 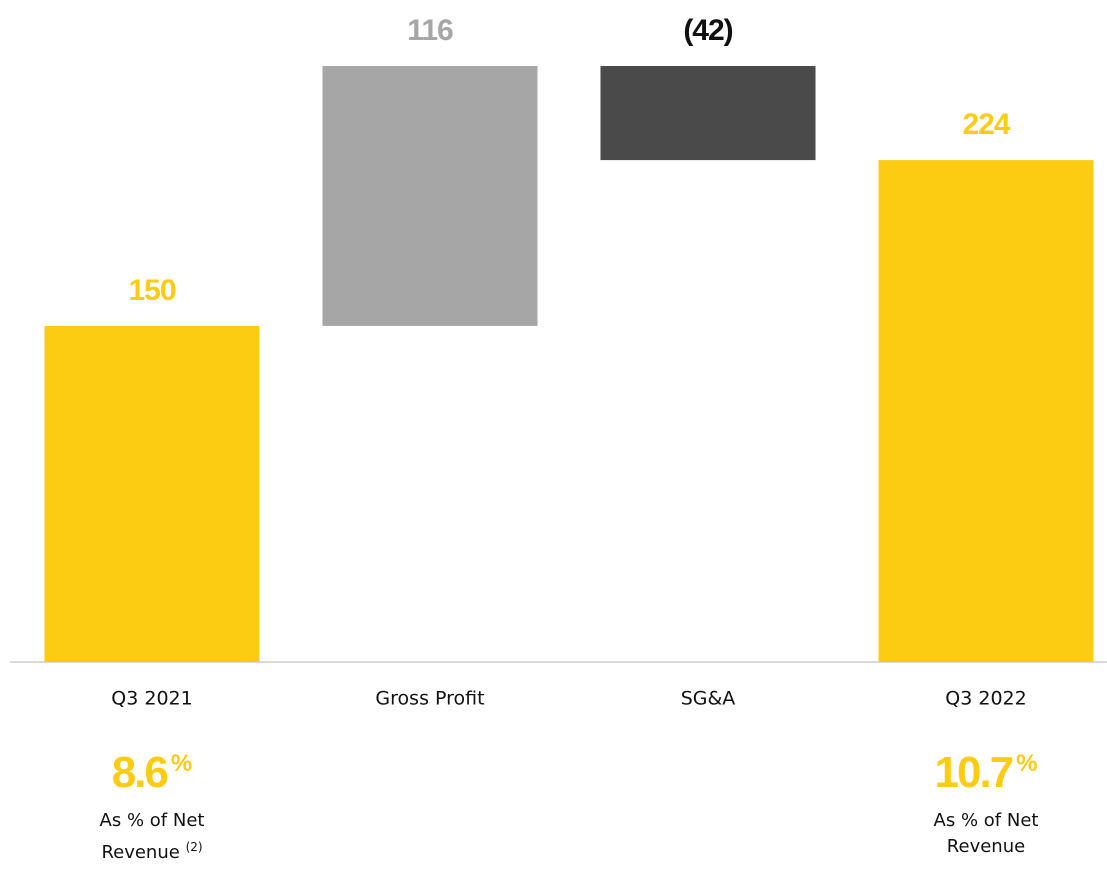 I want to click on caption: As % of Net Revenue, so click(x=986, y=834).